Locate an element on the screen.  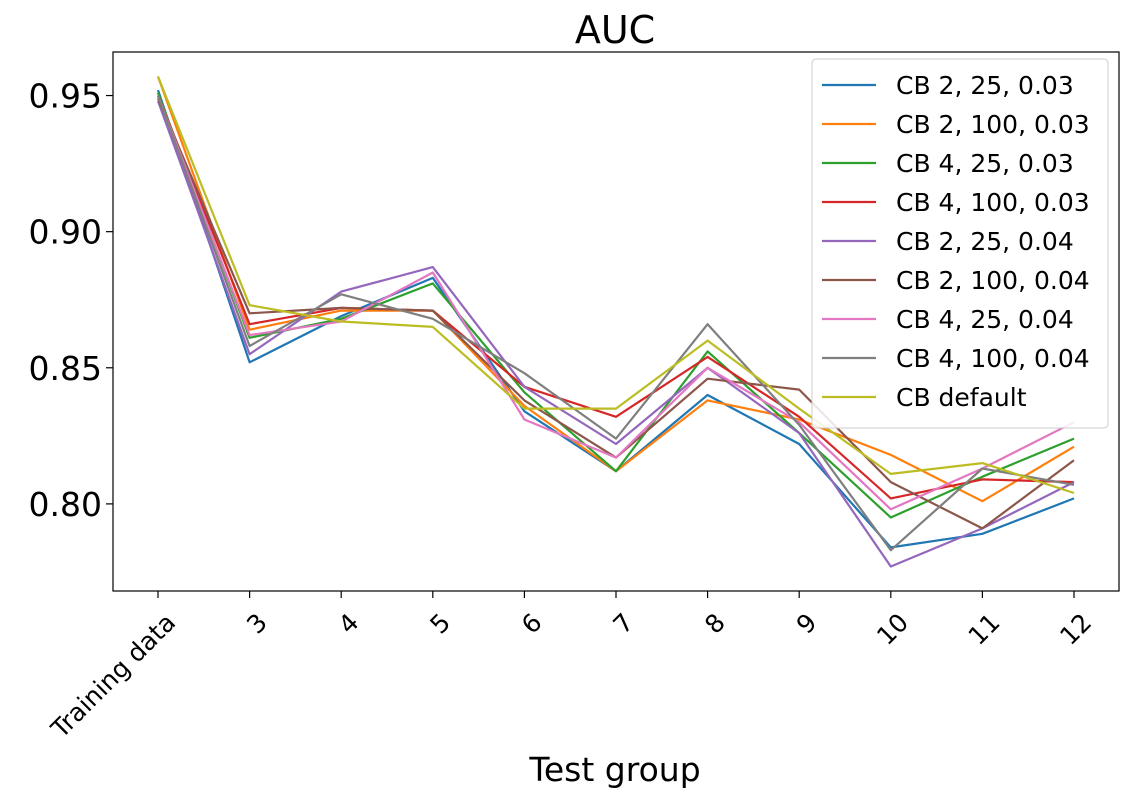
x-tick-label: 9 is located at coordinates (807, 624).